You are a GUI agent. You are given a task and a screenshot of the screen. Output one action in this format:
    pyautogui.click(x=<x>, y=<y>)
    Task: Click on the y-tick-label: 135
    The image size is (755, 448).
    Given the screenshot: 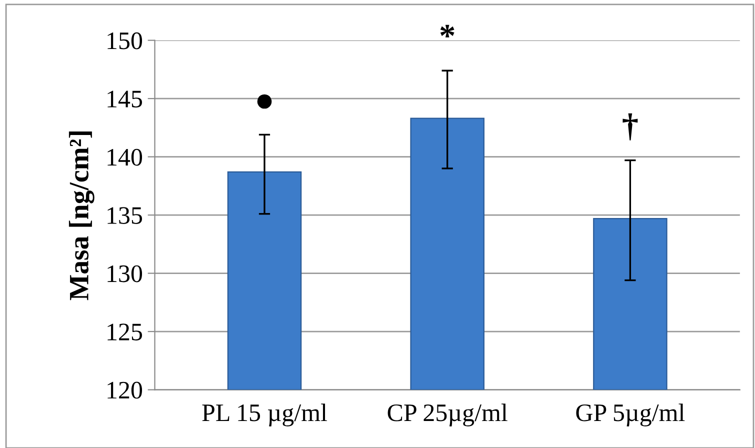 What is the action you would take?
    pyautogui.click(x=125, y=215)
    